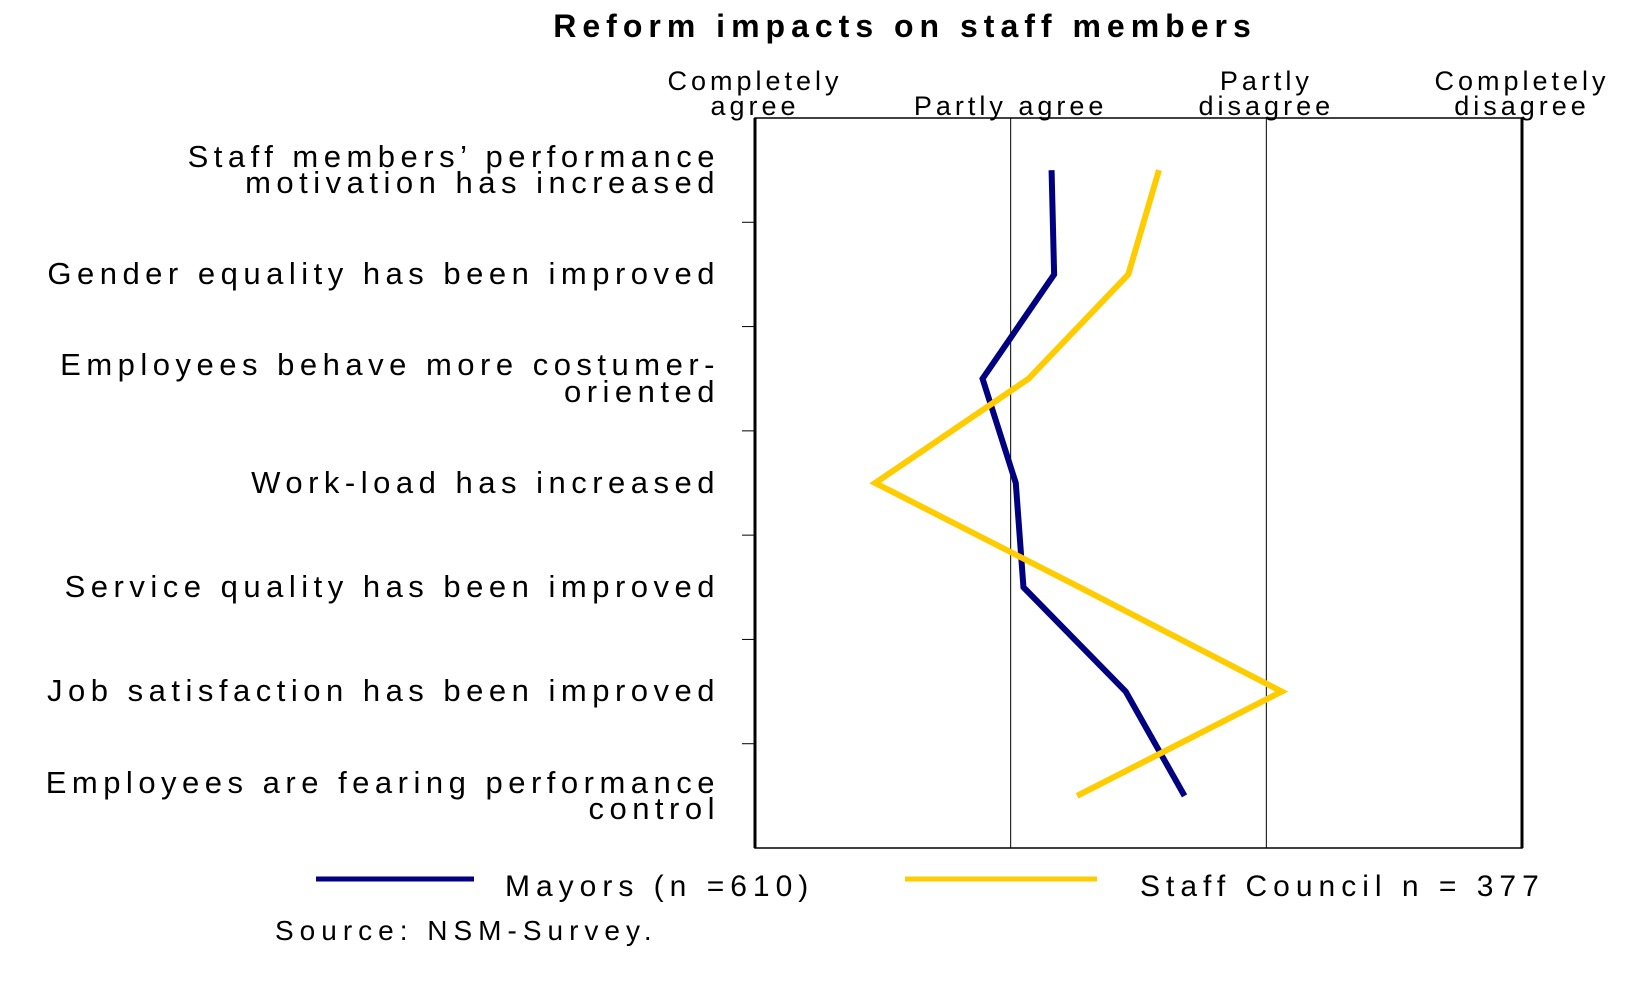 The width and height of the screenshot is (1648, 995). I want to click on y-tick-label: Employees behave more costumer-oriented, so click(390, 378).